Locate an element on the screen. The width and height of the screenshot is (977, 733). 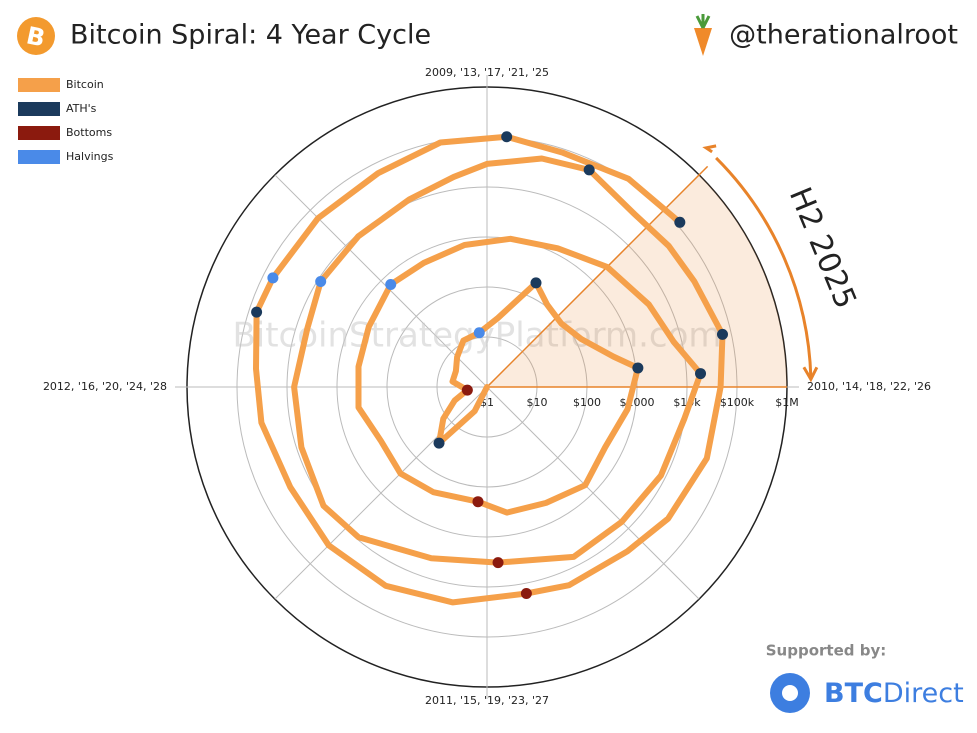
angle-label: 2012, '16, '20, '24, '28 is located at coordinates (105, 386).